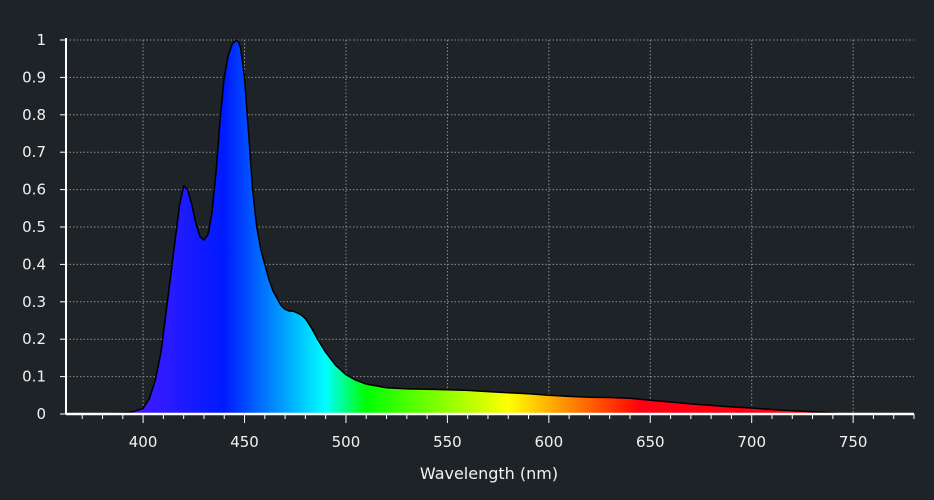 The width and height of the screenshot is (934, 500). I want to click on y-tick-label: 0.6, so click(34, 190).